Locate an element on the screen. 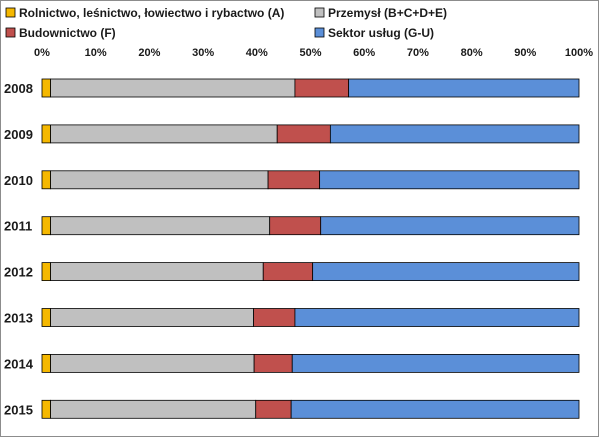  category-label-2012: 2012 is located at coordinates (18, 272).